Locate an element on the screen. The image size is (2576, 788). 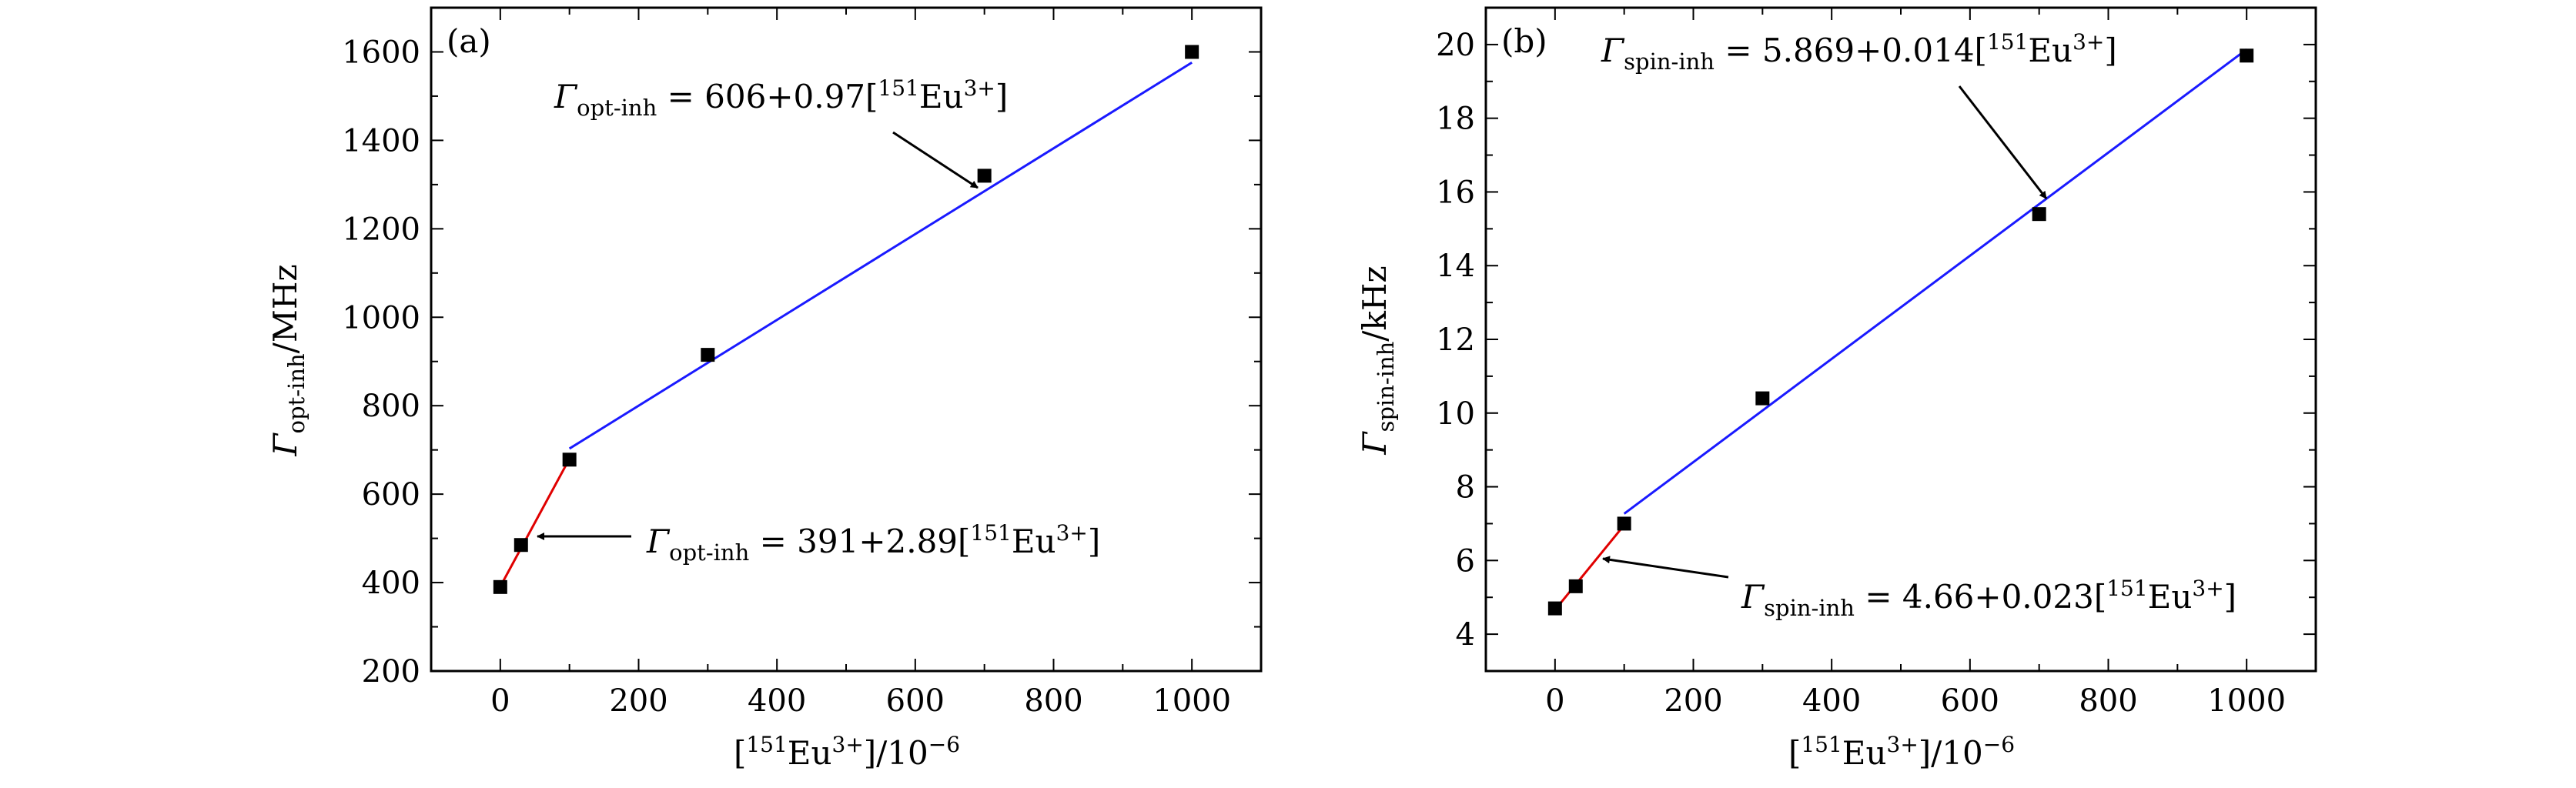
panel-a-x-tick-label: 0 is located at coordinates (500, 701).